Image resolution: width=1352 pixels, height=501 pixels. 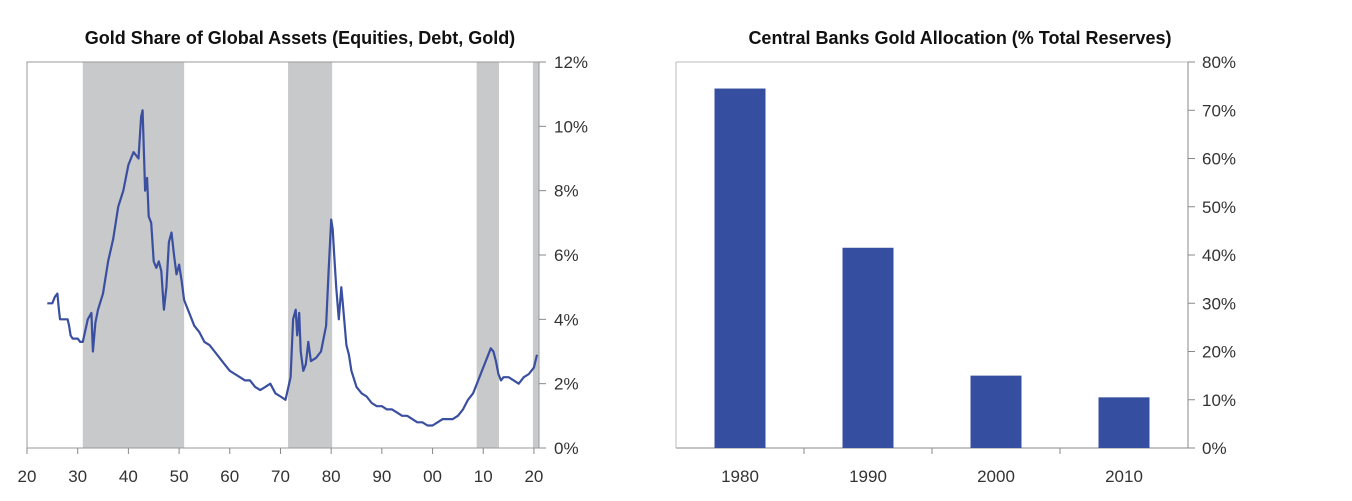 I want to click on y-tick-label-6: 60%, so click(x=1219, y=159).